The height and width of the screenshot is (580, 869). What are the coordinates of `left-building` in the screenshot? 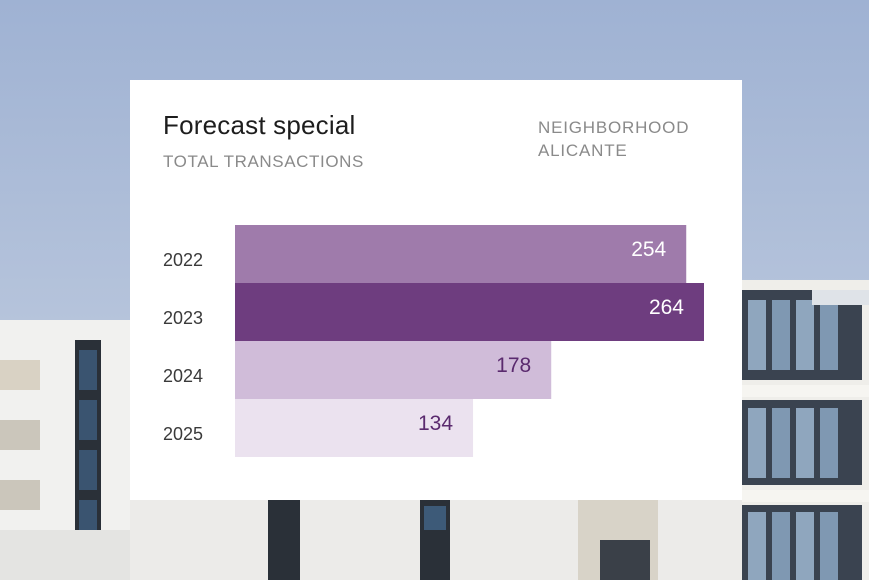 It's located at (65, 450).